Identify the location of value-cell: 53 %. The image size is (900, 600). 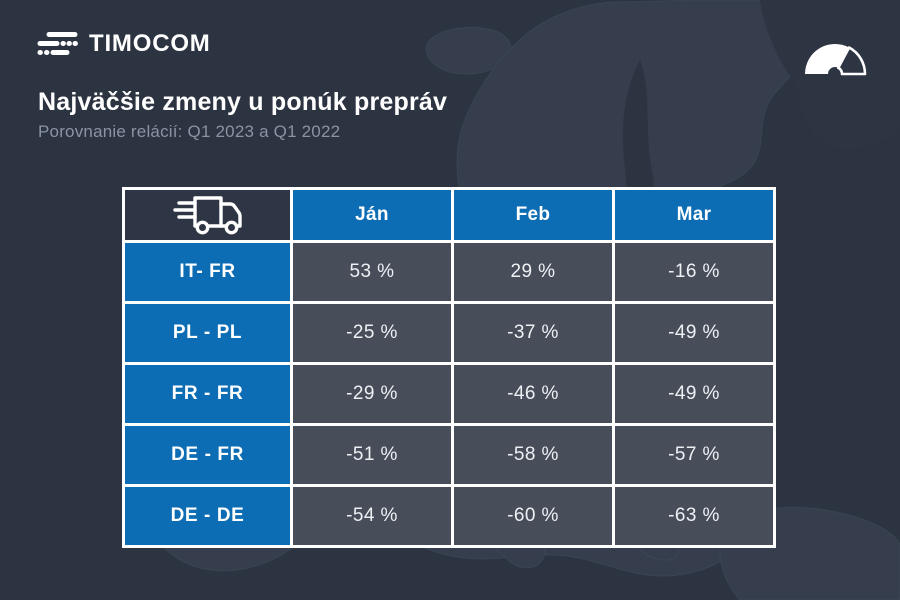
(372, 272).